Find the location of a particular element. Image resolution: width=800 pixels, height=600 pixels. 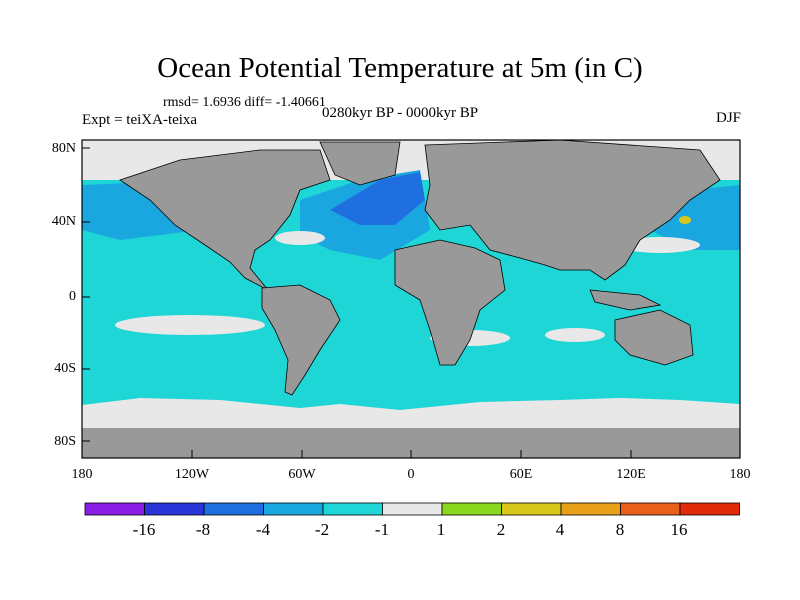

maritime-continent is located at coordinates (625, 300).